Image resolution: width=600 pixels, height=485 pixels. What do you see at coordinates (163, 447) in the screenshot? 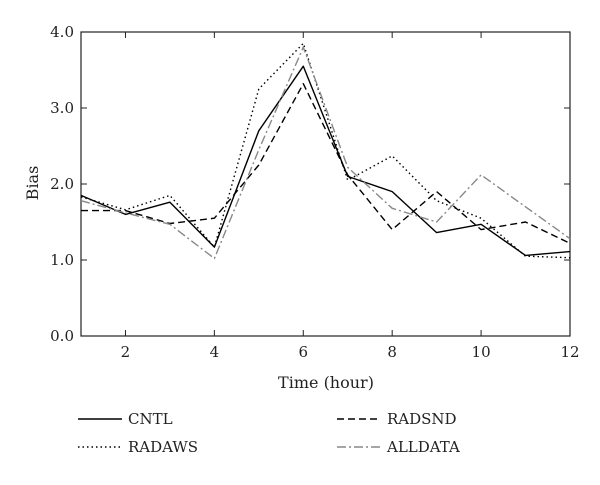
I see `legend-label-radaws: RADAWS` at bounding box center [163, 447].